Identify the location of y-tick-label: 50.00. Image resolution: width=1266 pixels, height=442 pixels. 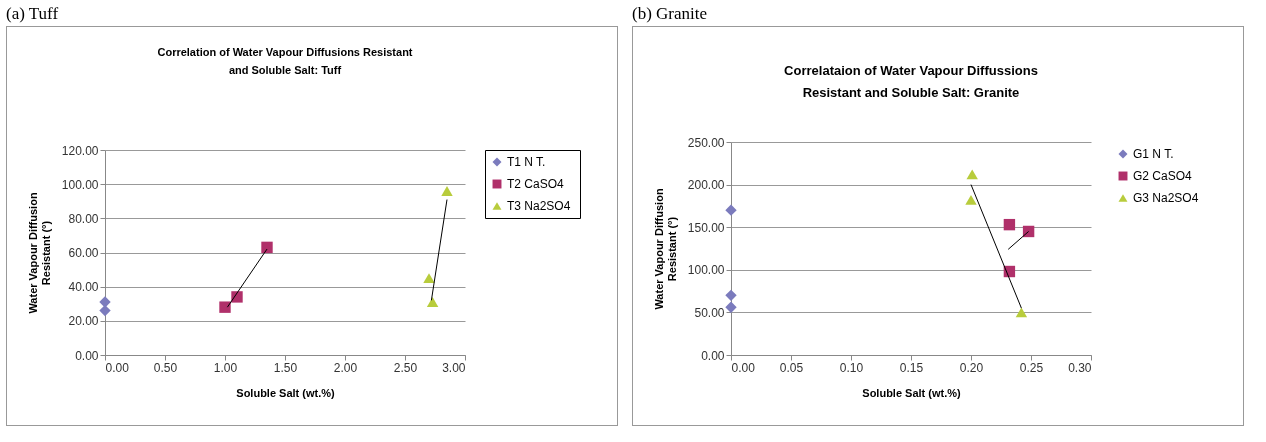
(709, 312).